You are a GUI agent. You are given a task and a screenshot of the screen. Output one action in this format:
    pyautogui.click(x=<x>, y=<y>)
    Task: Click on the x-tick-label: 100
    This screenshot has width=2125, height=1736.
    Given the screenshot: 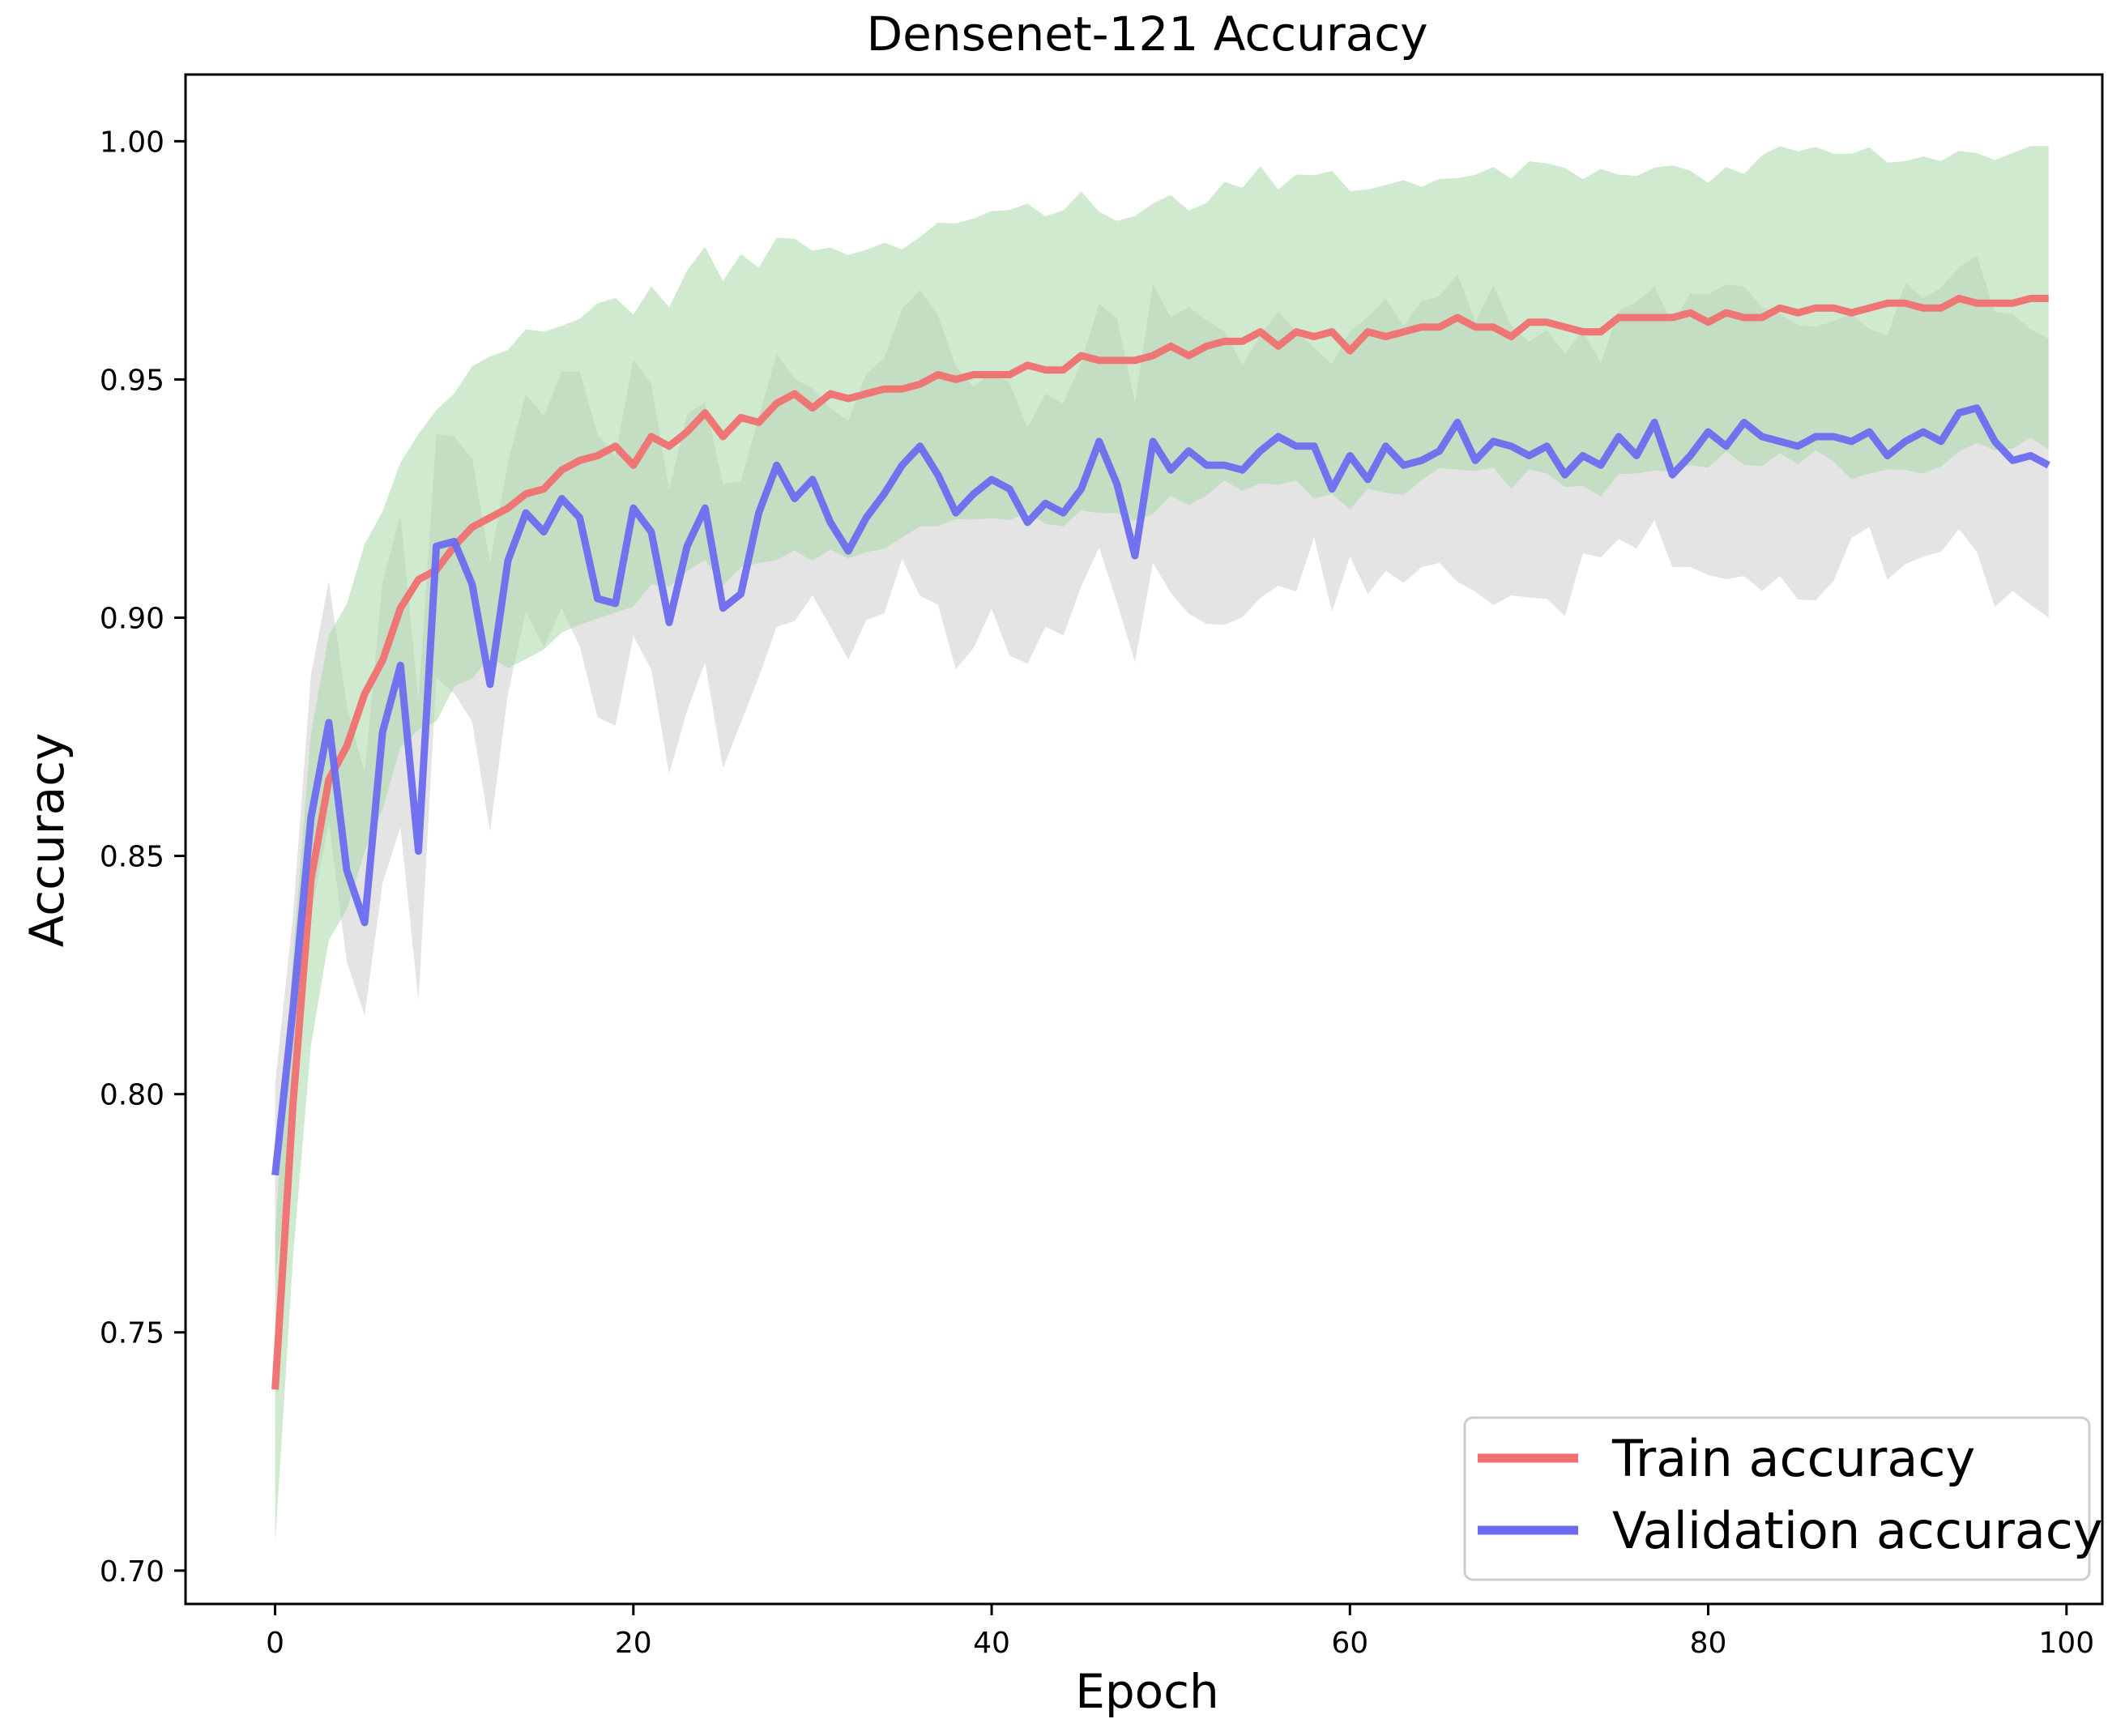 What is the action you would take?
    pyautogui.click(x=2066, y=1643)
    